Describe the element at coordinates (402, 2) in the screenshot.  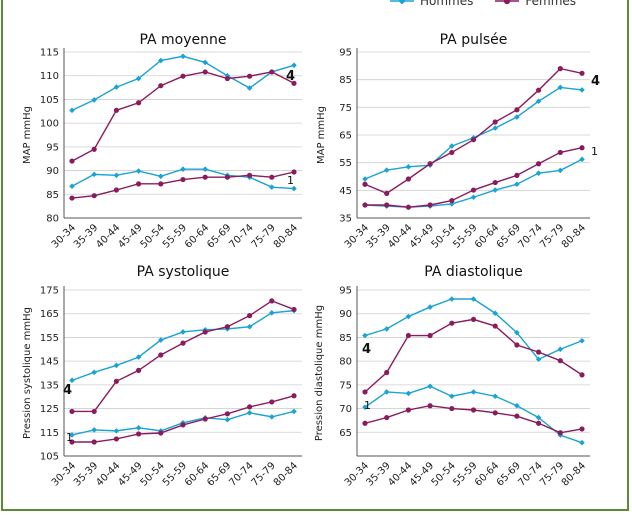
I see `legend-swatch-hommes` at that location.